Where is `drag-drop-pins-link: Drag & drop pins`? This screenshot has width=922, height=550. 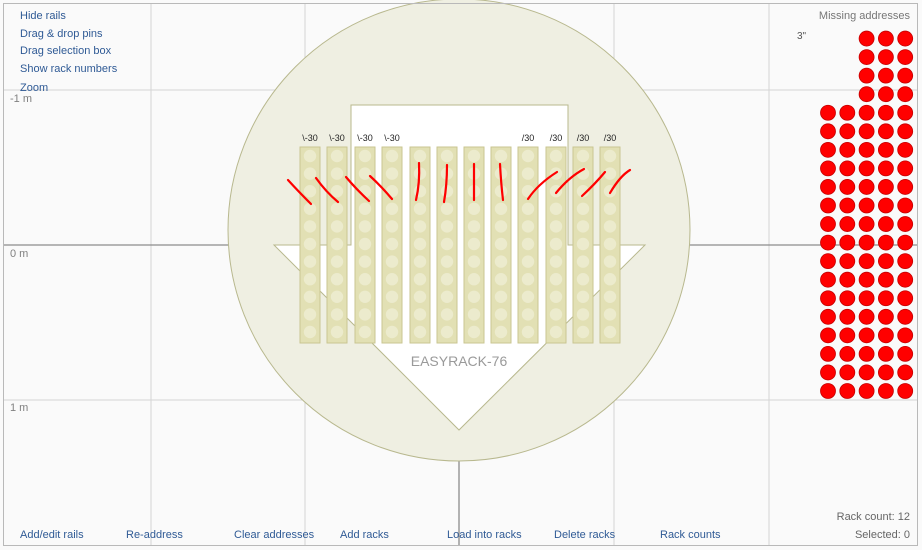
drag-drop-pins-link: Drag & drop pins is located at coordinates (61, 34).